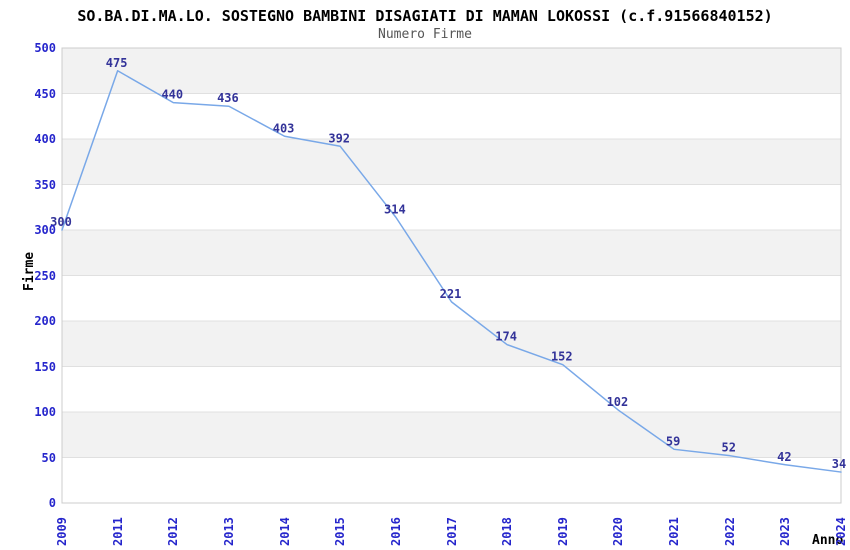  I want to click on data-point-label: 475, so click(117, 63).